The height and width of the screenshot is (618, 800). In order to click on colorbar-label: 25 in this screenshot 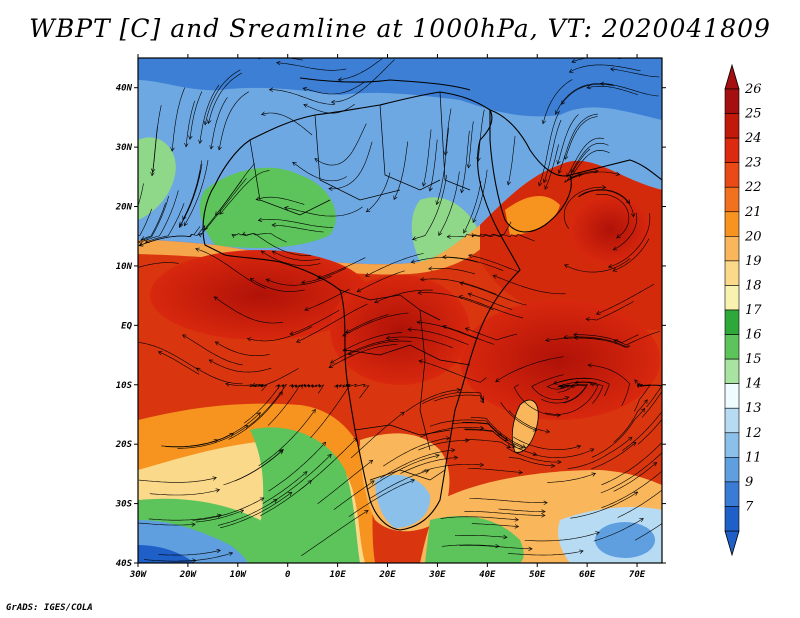, I will do `click(753, 114)`.